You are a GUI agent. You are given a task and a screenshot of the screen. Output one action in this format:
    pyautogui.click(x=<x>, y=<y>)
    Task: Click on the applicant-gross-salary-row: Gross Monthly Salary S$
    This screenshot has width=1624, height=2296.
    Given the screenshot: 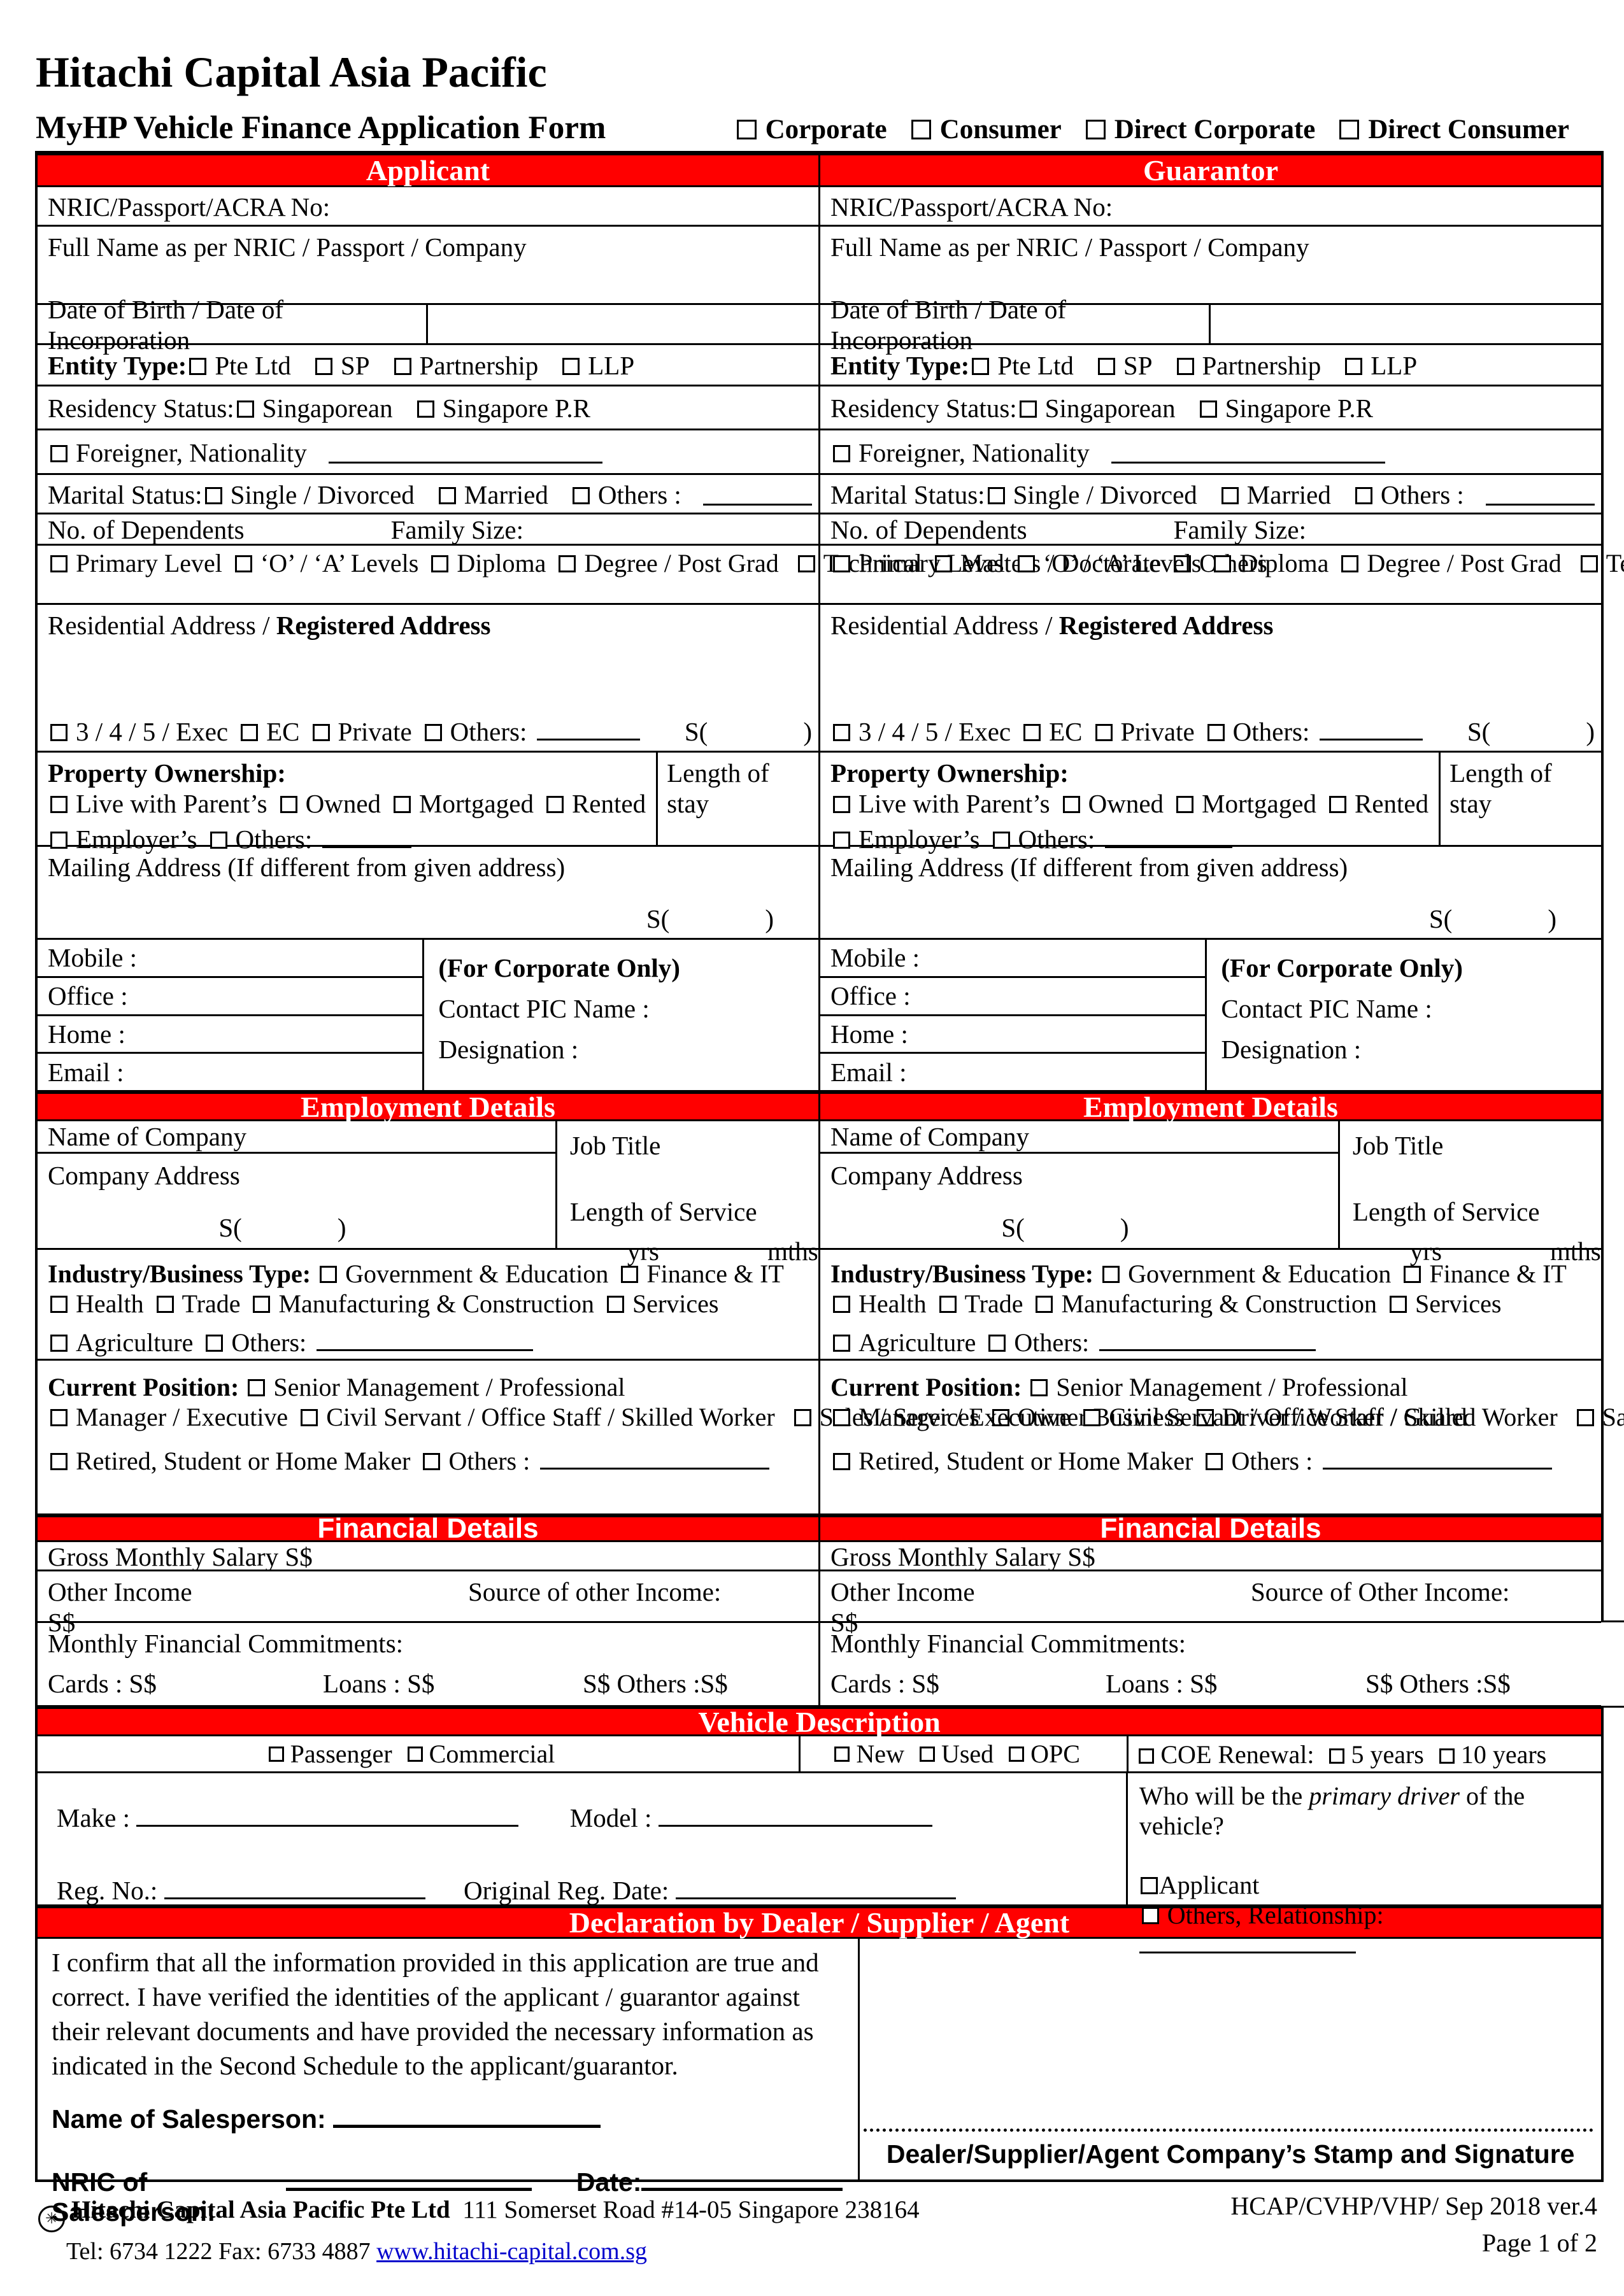 What is the action you would take?
    pyautogui.click(x=428, y=1556)
    